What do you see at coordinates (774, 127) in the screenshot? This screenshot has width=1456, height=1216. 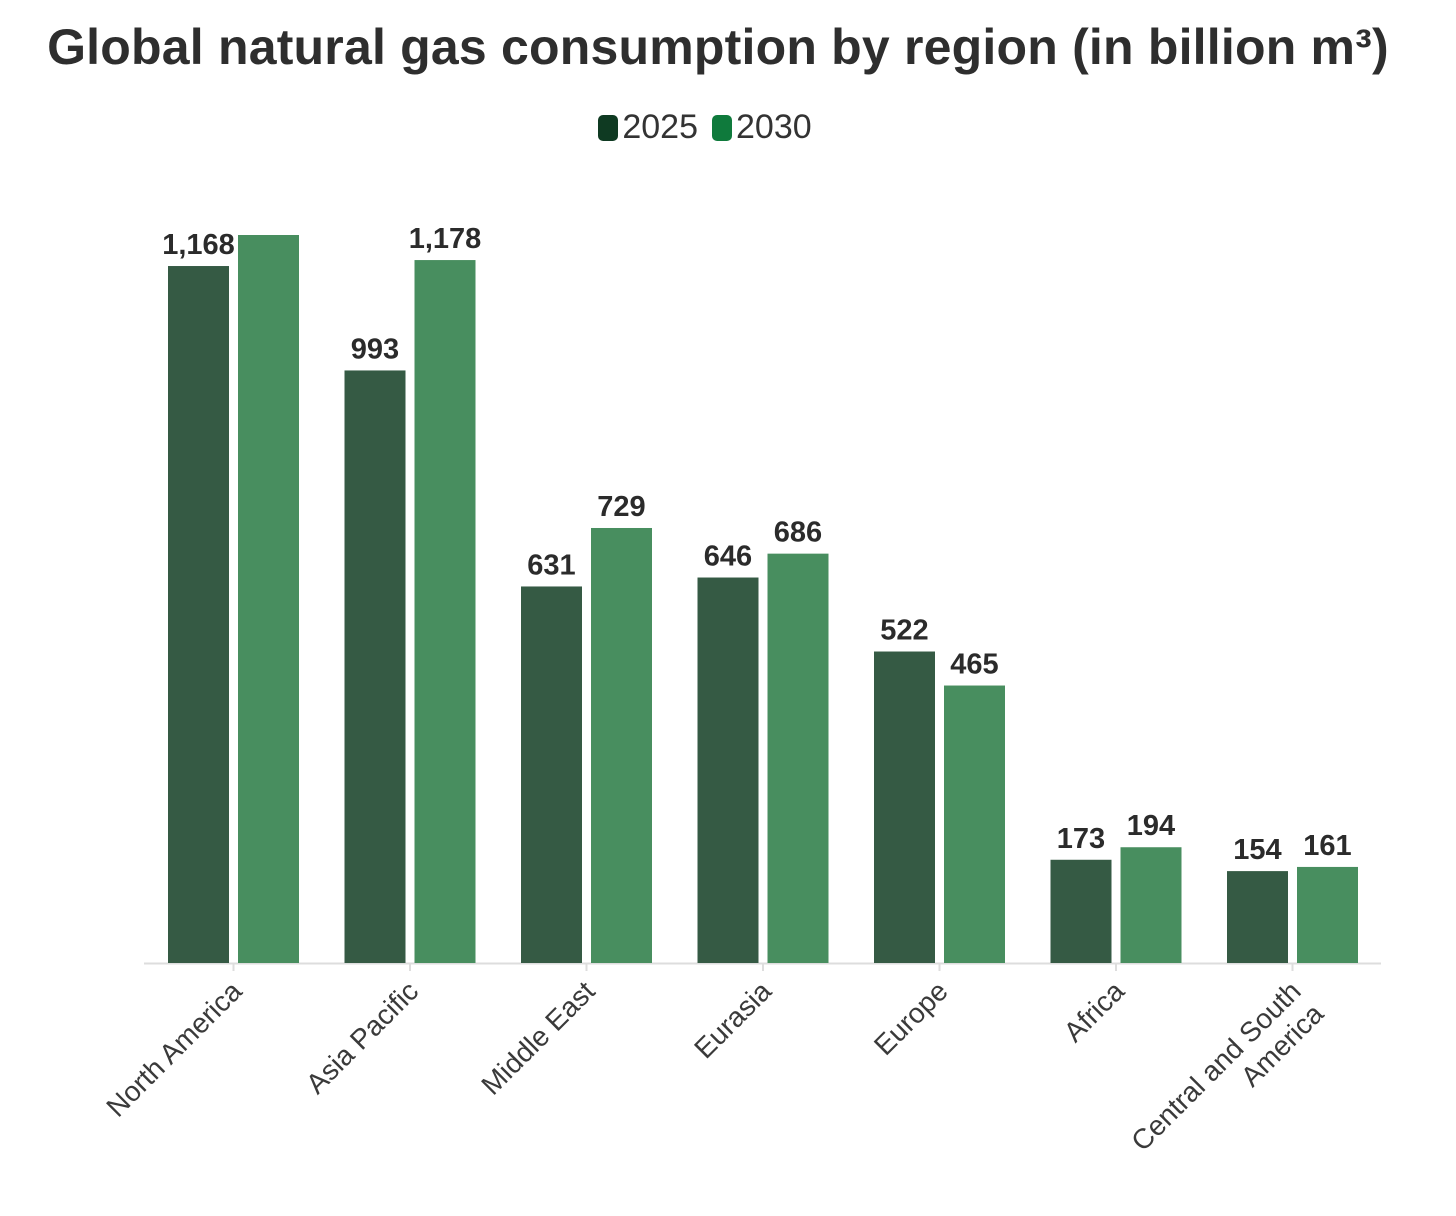 I see `legend-label-2030: 2030` at bounding box center [774, 127].